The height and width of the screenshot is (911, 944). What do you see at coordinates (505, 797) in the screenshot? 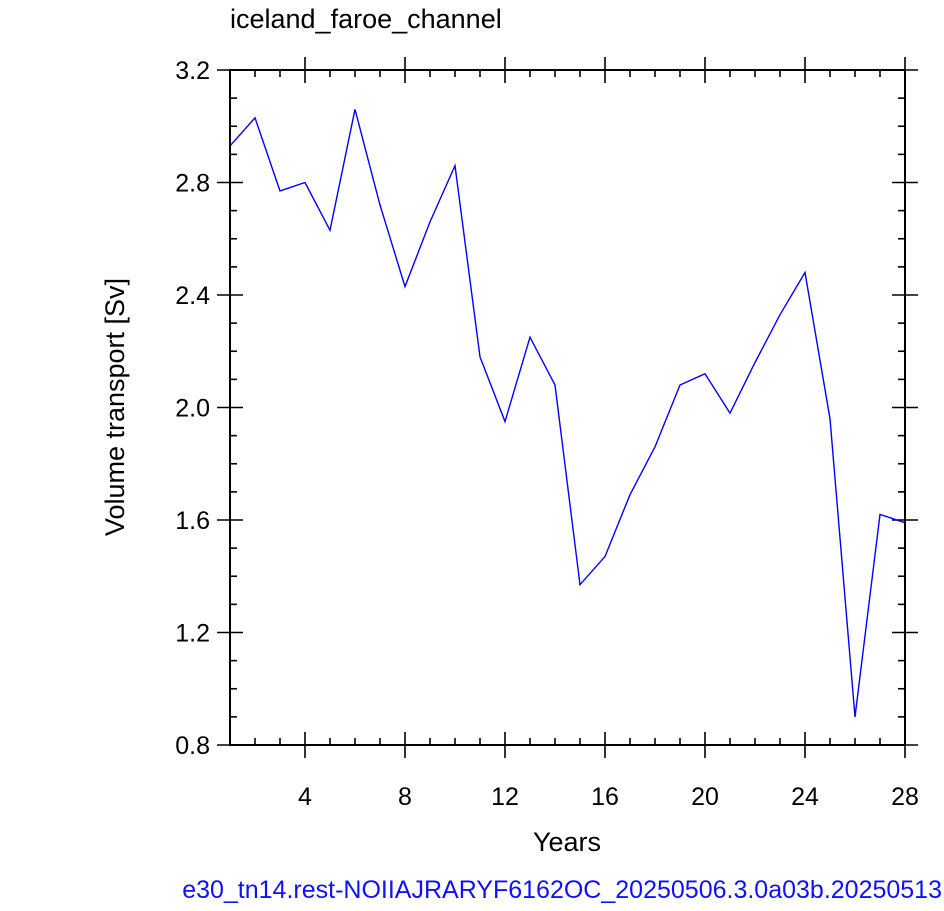
I see `x-tick-label: 12` at bounding box center [505, 797].